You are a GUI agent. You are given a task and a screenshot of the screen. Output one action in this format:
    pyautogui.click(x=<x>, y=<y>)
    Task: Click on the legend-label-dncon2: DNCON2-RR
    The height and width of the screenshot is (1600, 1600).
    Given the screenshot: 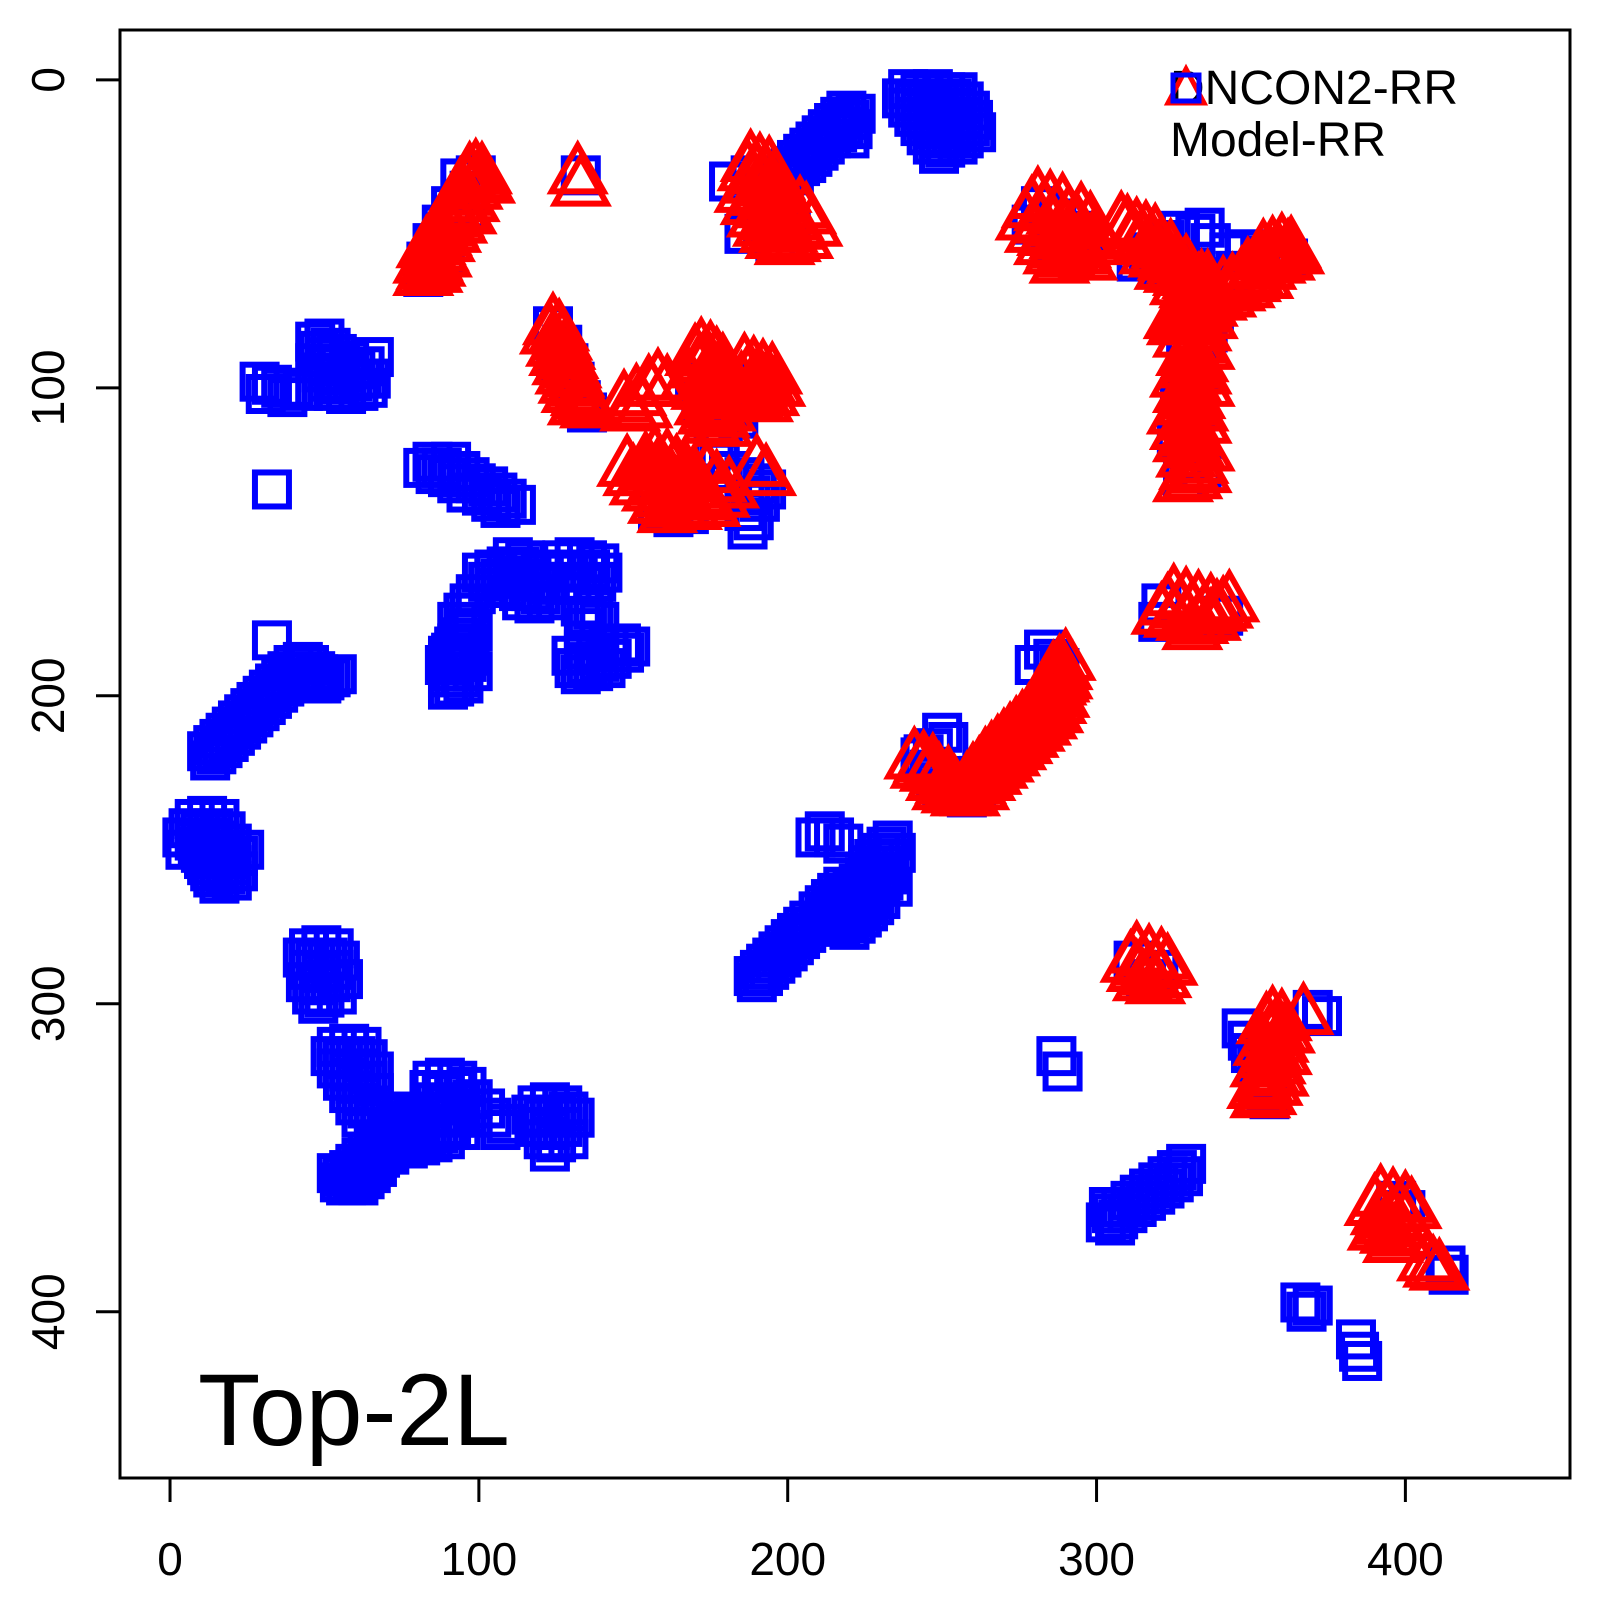 What is the action you would take?
    pyautogui.click(x=1314, y=88)
    